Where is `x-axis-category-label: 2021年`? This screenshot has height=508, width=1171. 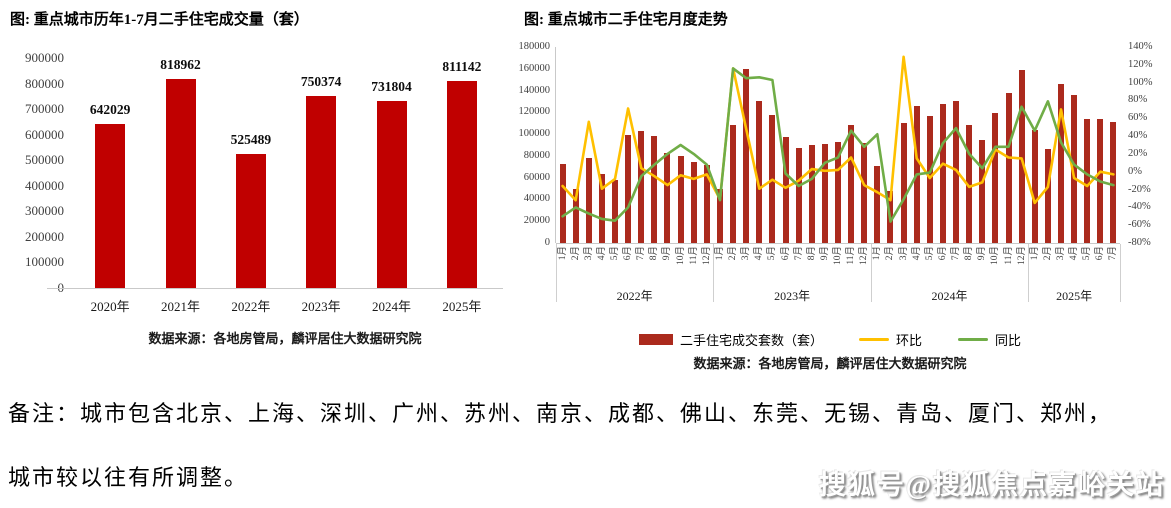
x-axis-category-label: 2021年 is located at coordinates (180, 306).